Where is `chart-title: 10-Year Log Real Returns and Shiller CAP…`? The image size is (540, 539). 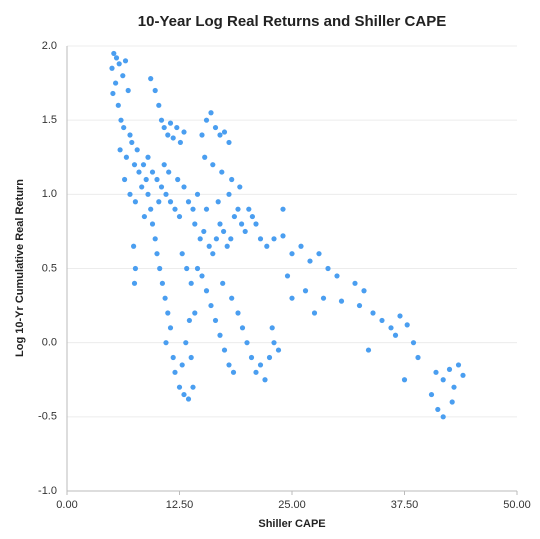
chart-title: 10-Year Log Real Returns and Shiller CAP… is located at coordinates (292, 21).